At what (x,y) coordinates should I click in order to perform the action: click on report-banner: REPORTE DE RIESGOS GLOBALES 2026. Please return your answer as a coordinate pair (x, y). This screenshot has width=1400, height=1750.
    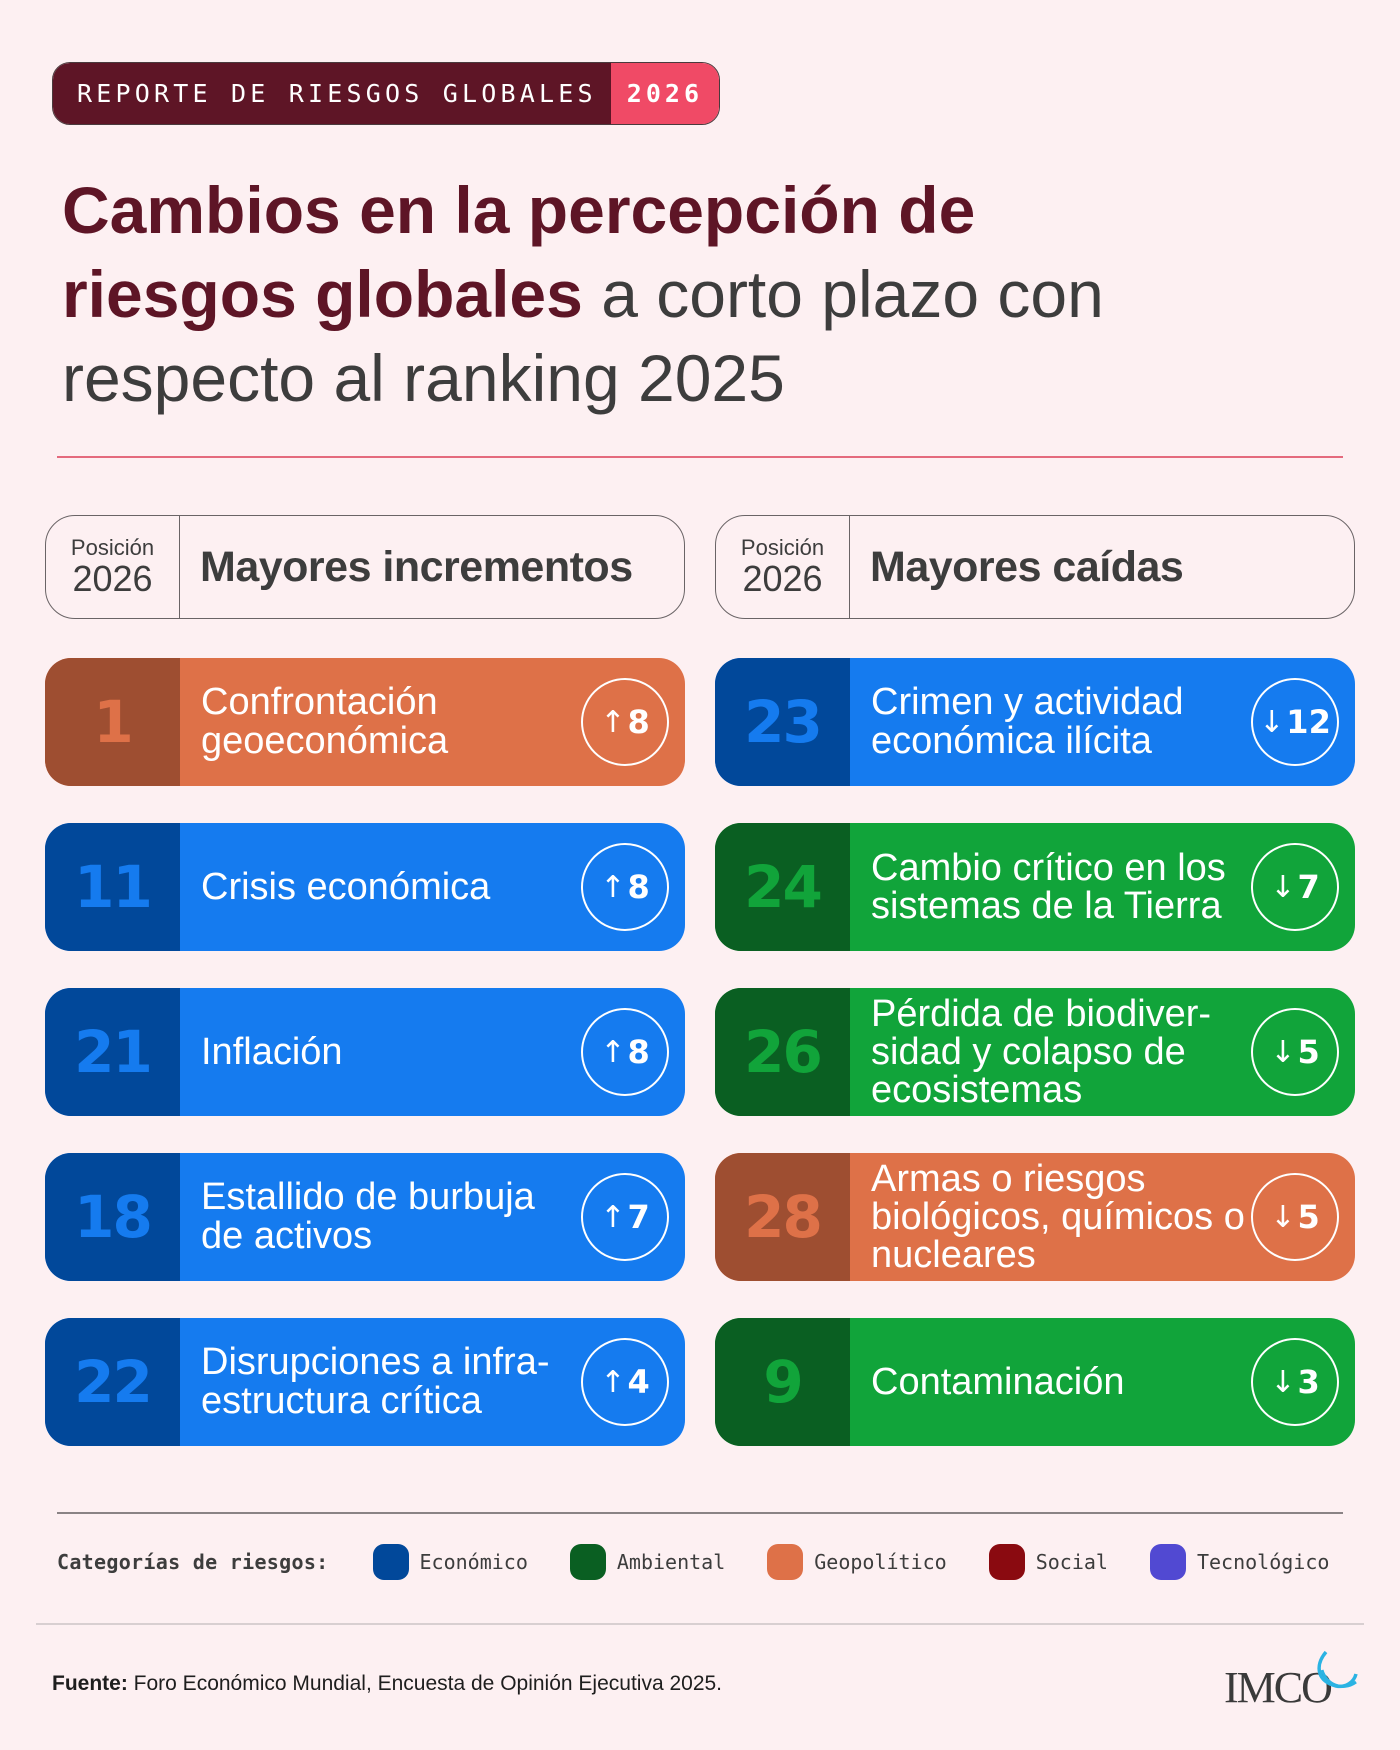
    Looking at the image, I should click on (386, 93).